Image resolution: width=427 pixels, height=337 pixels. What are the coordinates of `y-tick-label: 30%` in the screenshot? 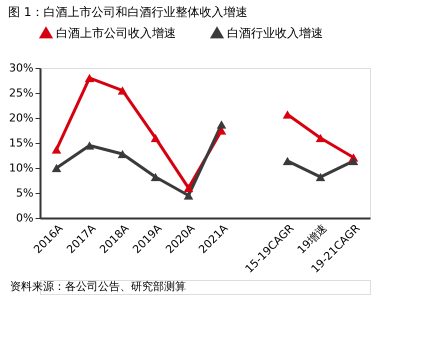 It's located at (21, 68).